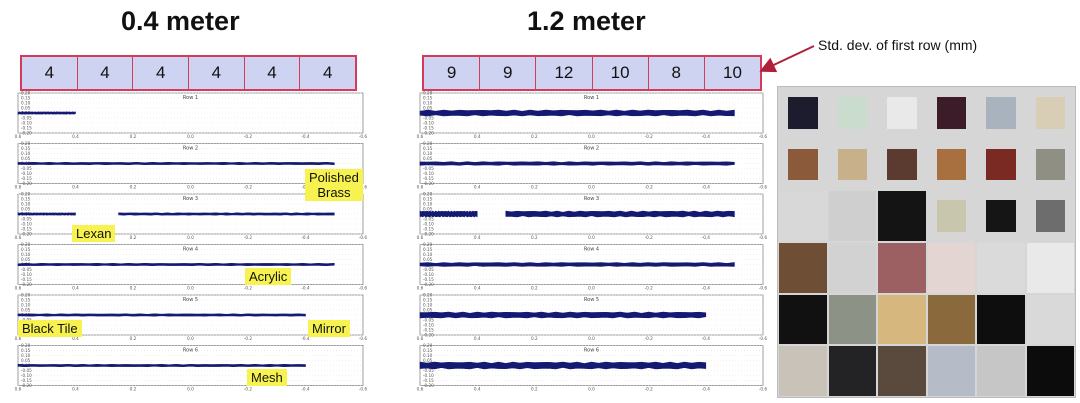  What do you see at coordinates (334, 192) in the screenshot?
I see `label-brass: Brass` at bounding box center [334, 192].